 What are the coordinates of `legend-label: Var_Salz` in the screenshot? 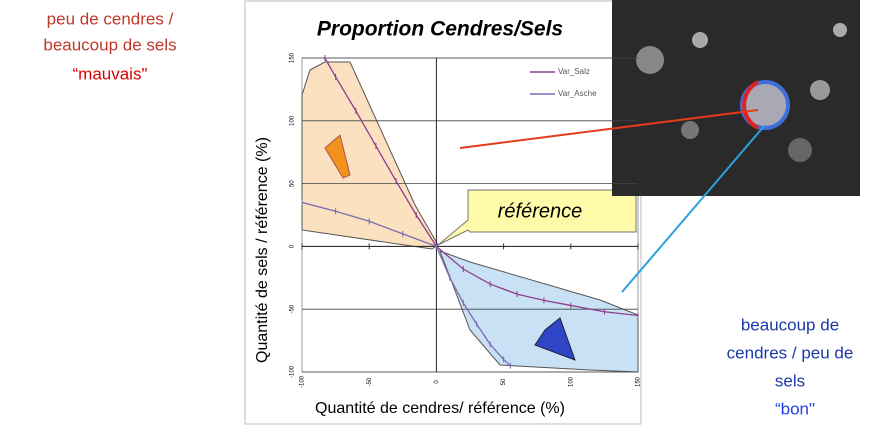 It's located at (574, 71).